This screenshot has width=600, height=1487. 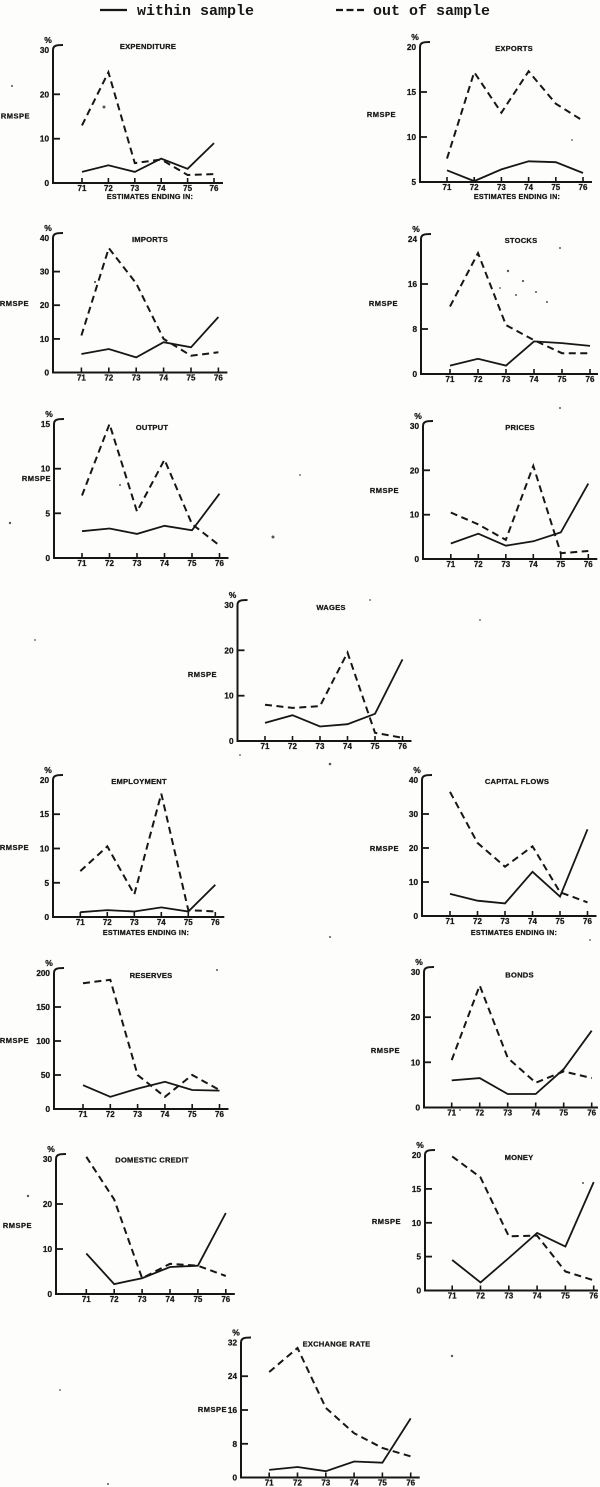 What do you see at coordinates (46, 1075) in the screenshot?
I see `svg-text: 50` at bounding box center [46, 1075].